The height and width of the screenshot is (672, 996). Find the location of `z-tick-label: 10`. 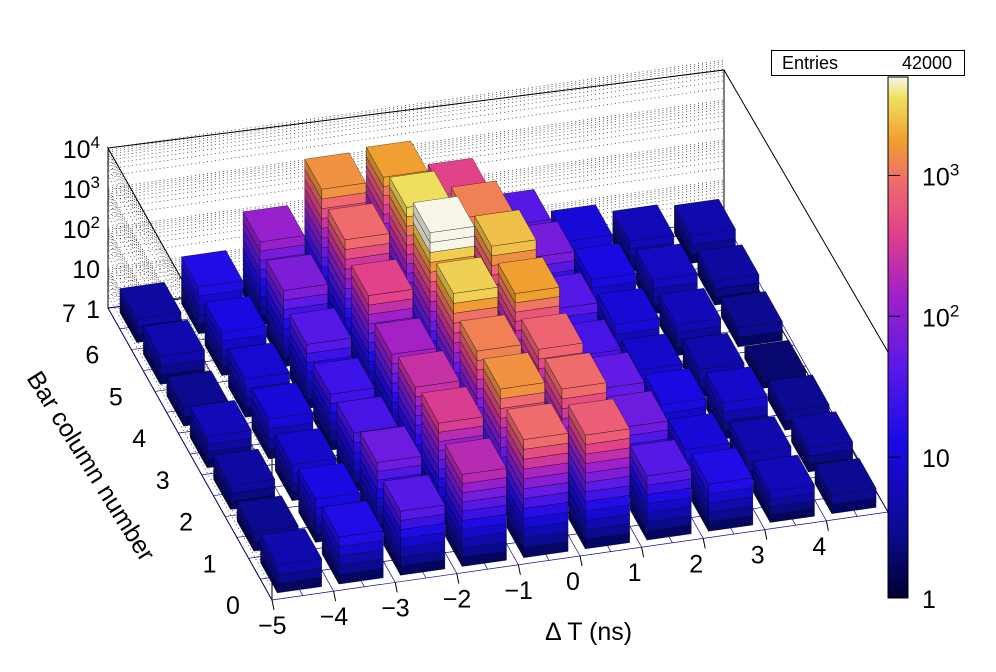

z-tick-label: 10 is located at coordinates (86, 270).